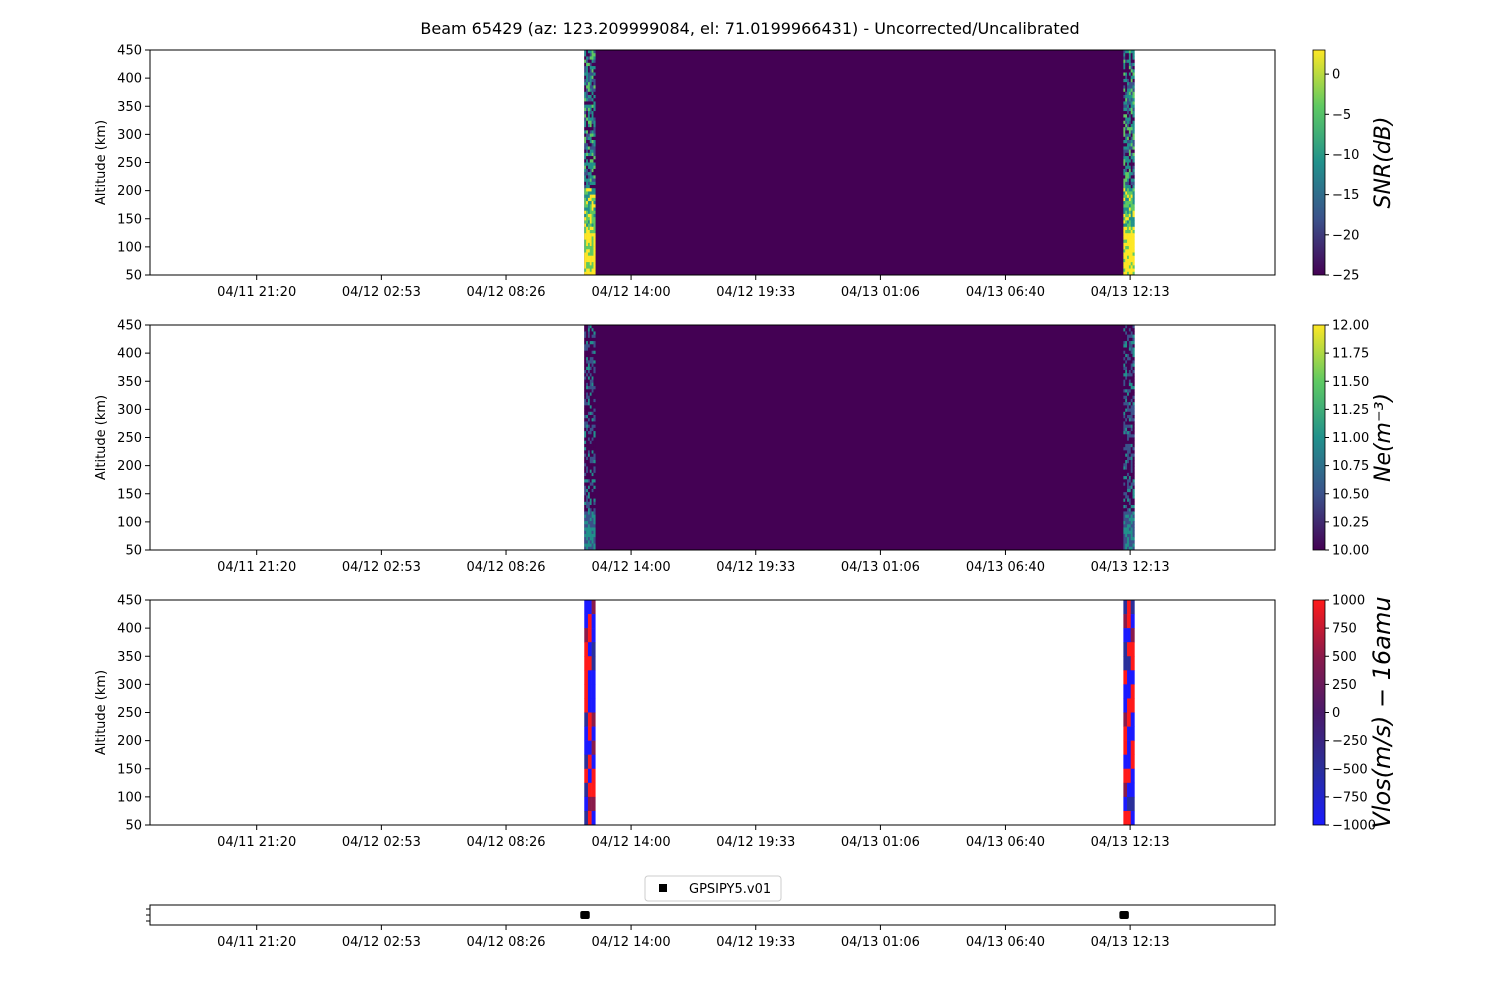  I want to click on heatmap-fill, so click(856, 162).